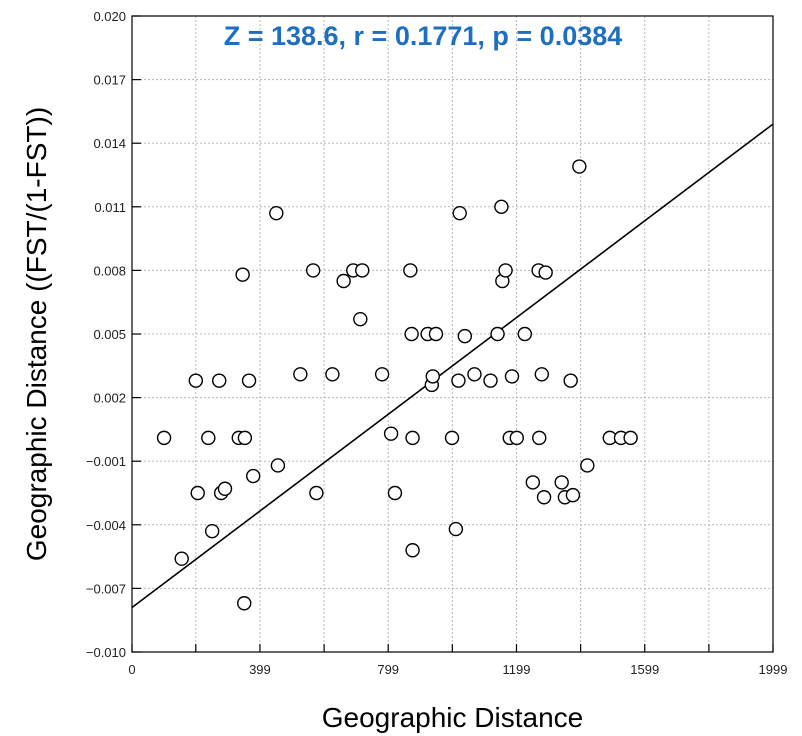 The width and height of the screenshot is (802, 736). Describe the element at coordinates (452, 717) in the screenshot. I see `x-axis-title: Geographic Distance` at that location.